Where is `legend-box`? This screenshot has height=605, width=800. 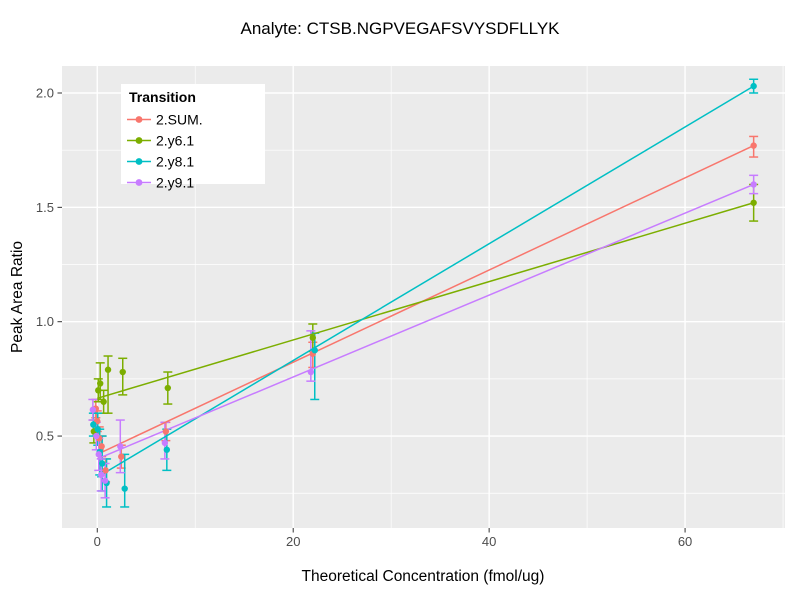
legend-box is located at coordinates (193, 134).